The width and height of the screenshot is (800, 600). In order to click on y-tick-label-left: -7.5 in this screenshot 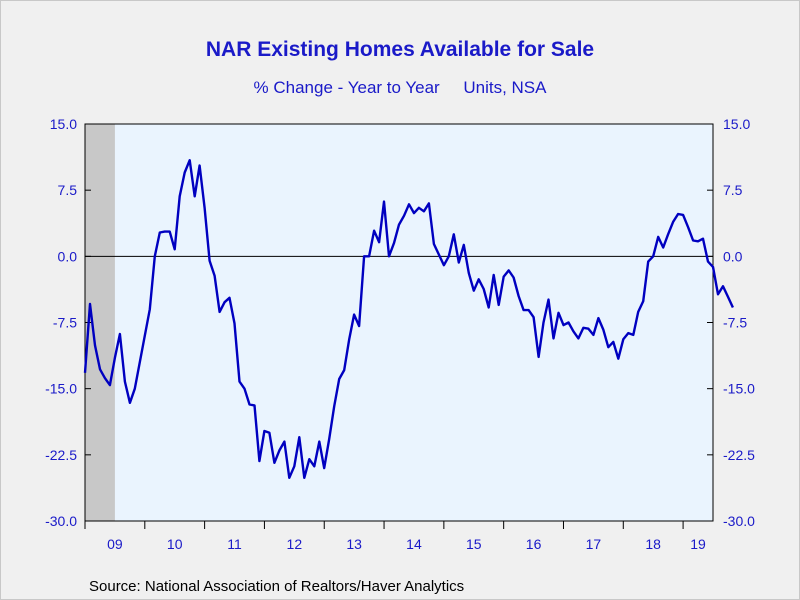, I will do `click(65, 323)`.